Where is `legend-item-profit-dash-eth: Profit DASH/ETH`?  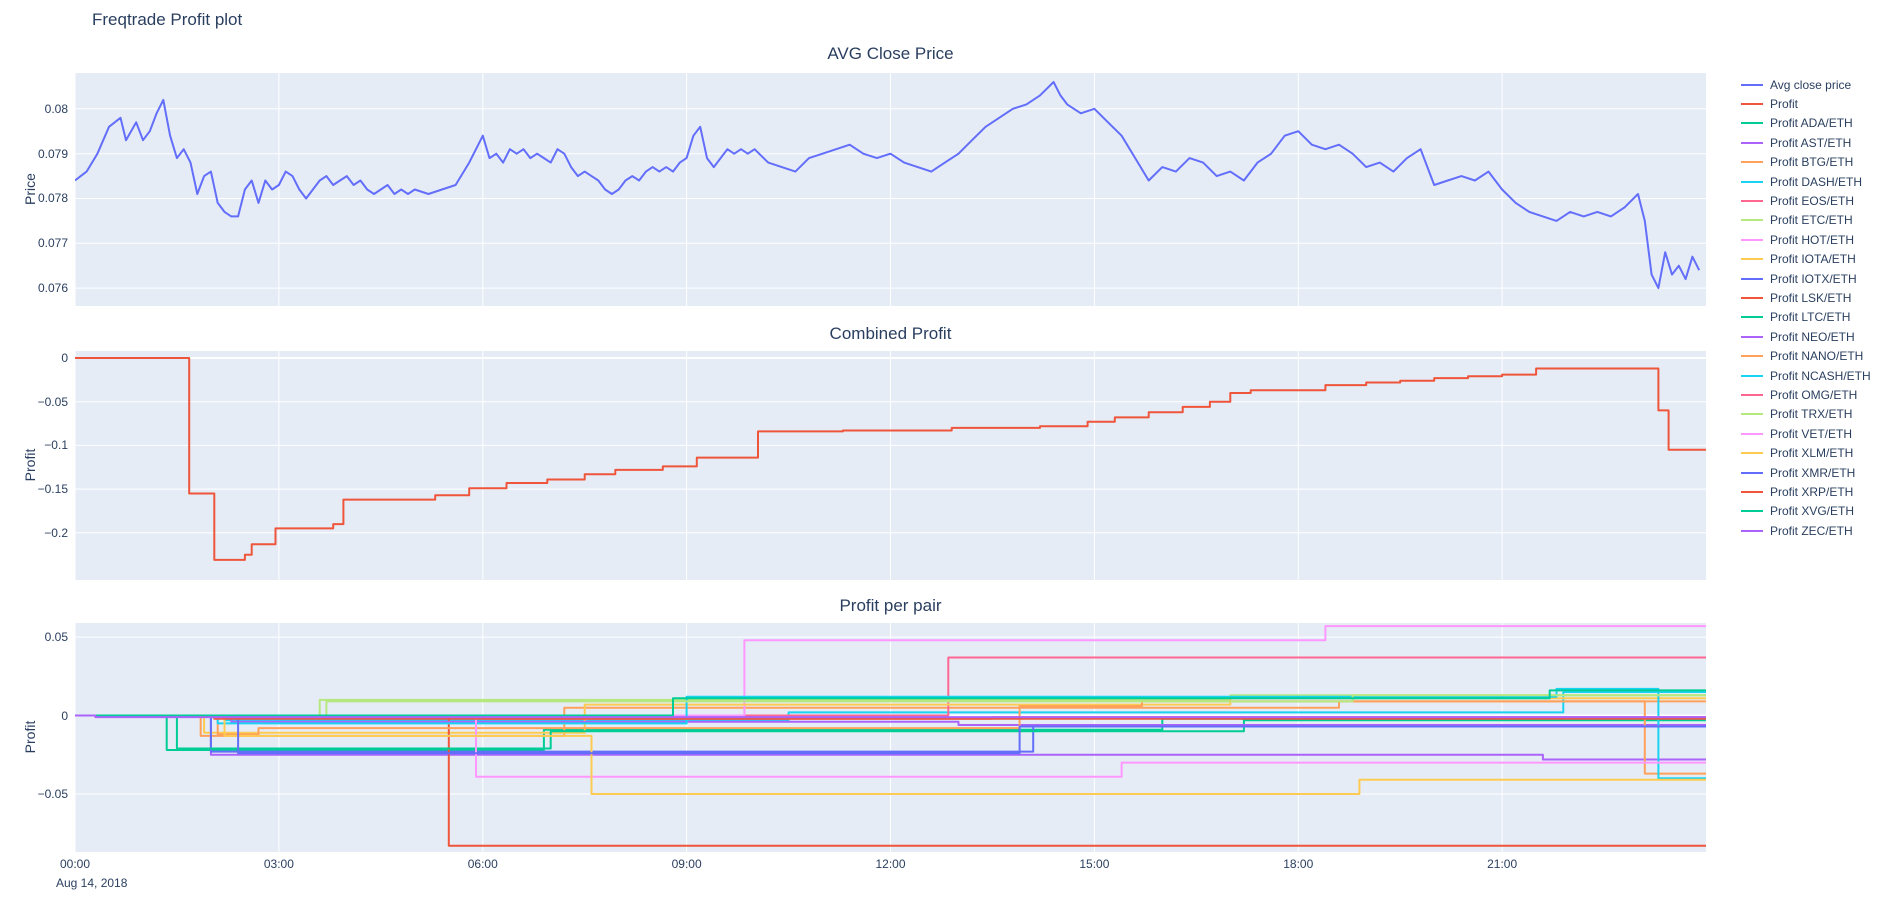 legend-item-profit-dash-eth: Profit DASH/ETH is located at coordinates (1806, 181).